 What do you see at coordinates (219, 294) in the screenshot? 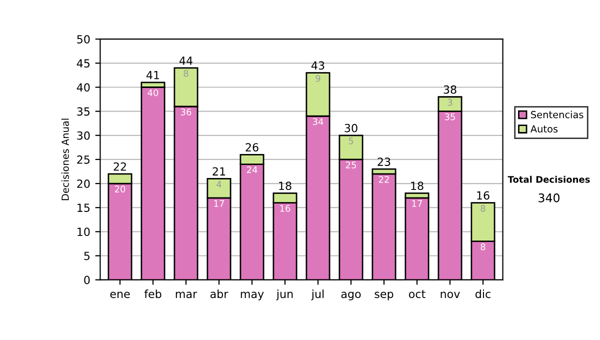
I see `x-tick-label: abr` at bounding box center [219, 294].